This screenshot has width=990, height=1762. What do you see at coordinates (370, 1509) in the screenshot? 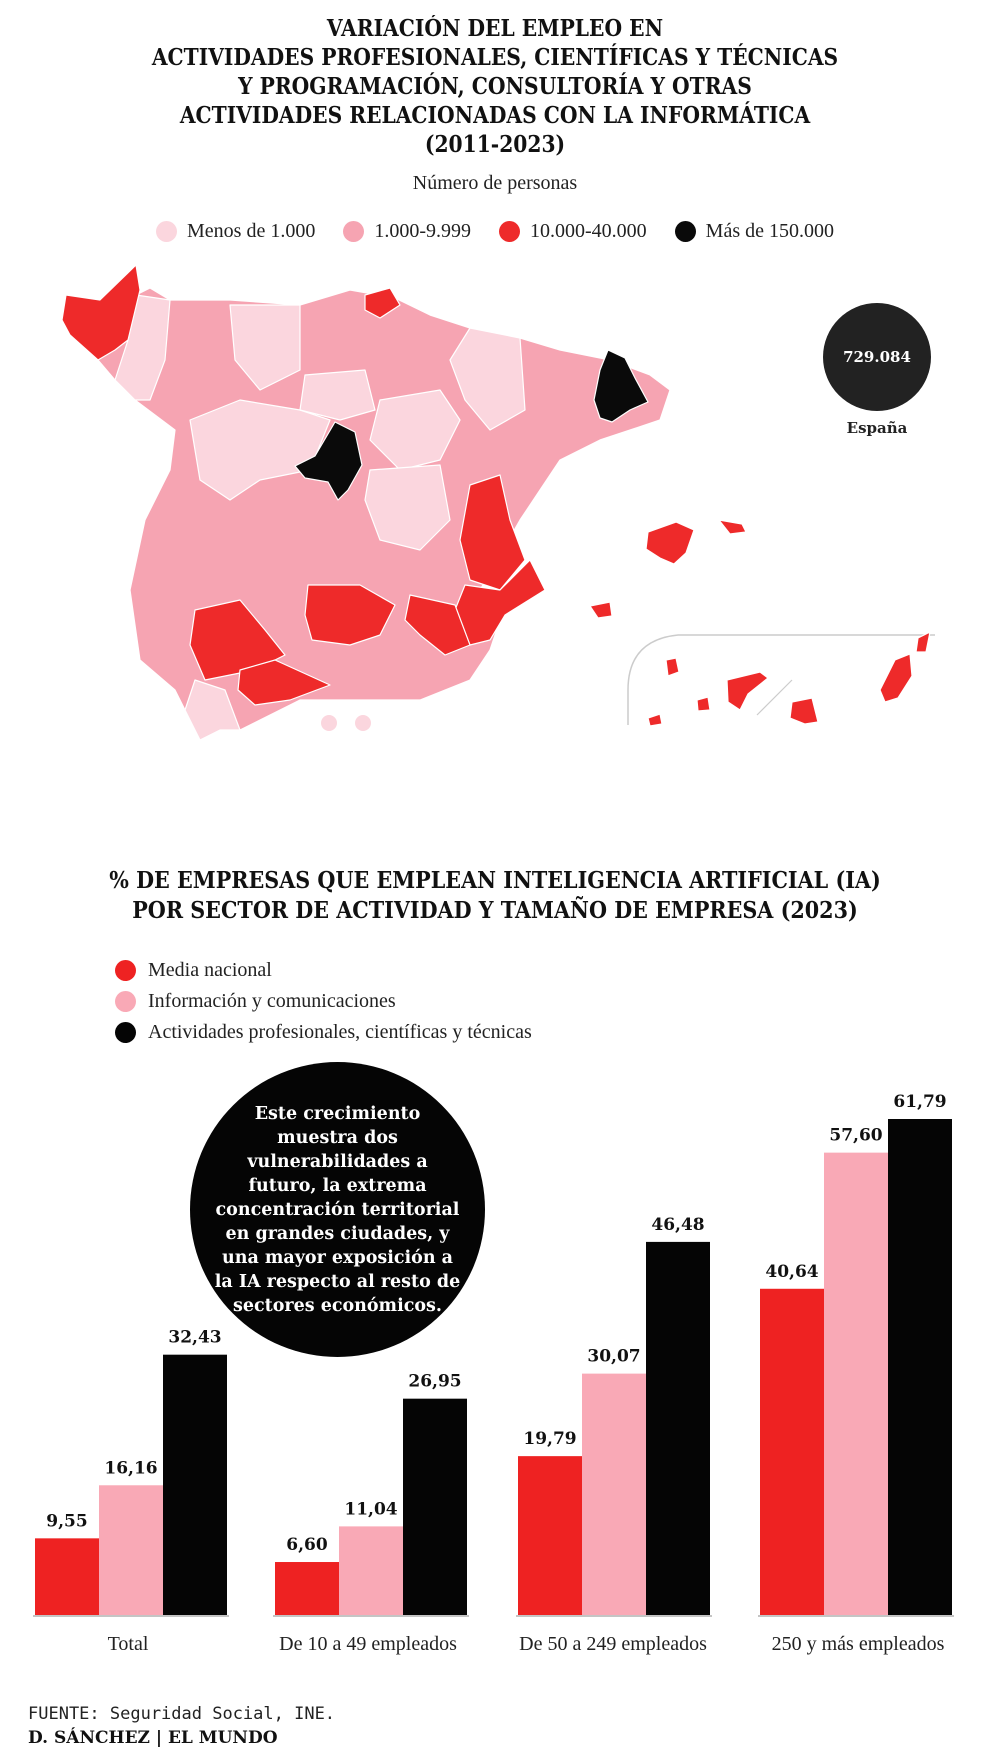
I see `bar-value-label: 11,04` at bounding box center [370, 1509].